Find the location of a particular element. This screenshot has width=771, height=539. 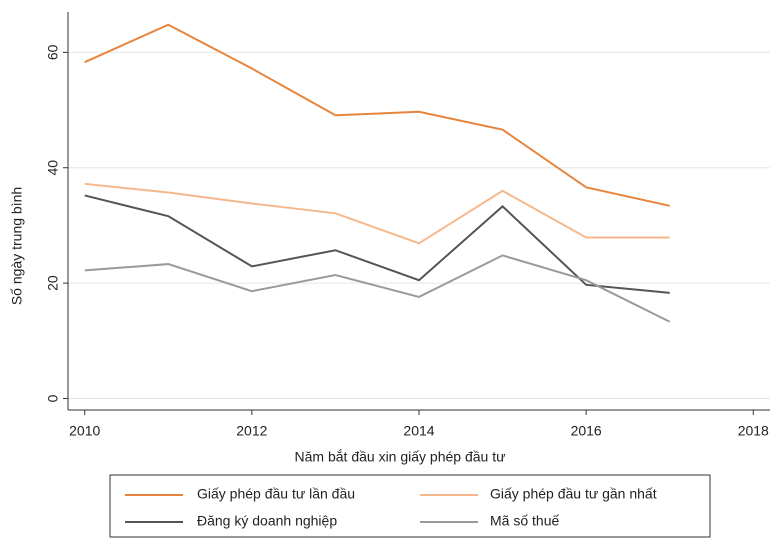

x-tick-label: 2014 is located at coordinates (418, 431).